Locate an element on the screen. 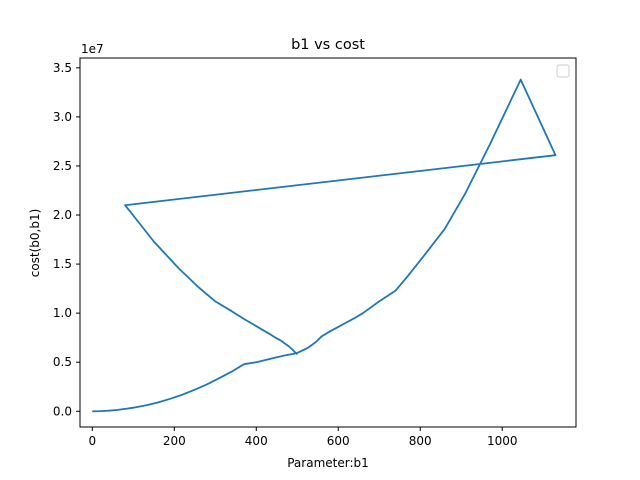 This screenshot has height=480, width=640. y-tick-label: 3.0 is located at coordinates (62, 117).